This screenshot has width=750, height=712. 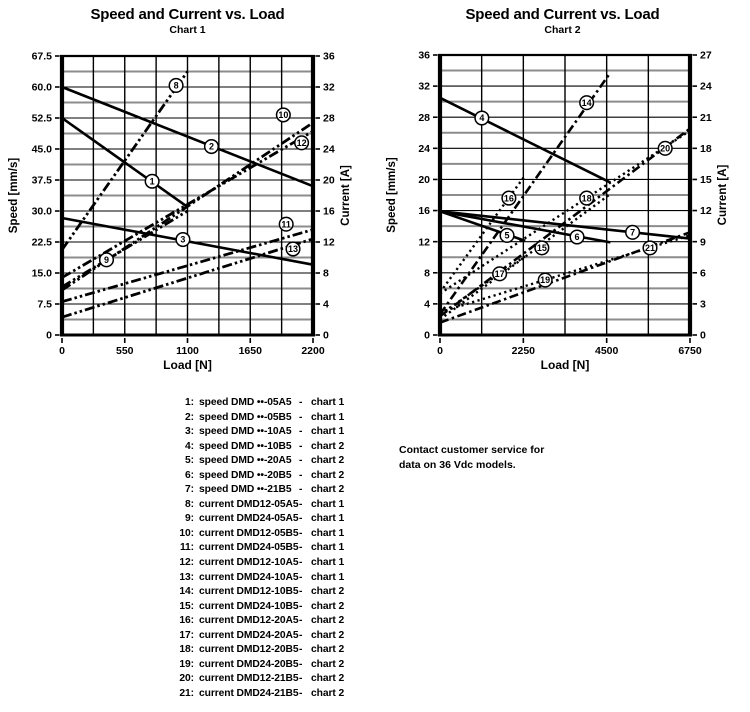 What do you see at coordinates (257, 418) in the screenshot?
I see `legend-item: 2: speed DMD ••-05B5- chart 1` at bounding box center [257, 418].